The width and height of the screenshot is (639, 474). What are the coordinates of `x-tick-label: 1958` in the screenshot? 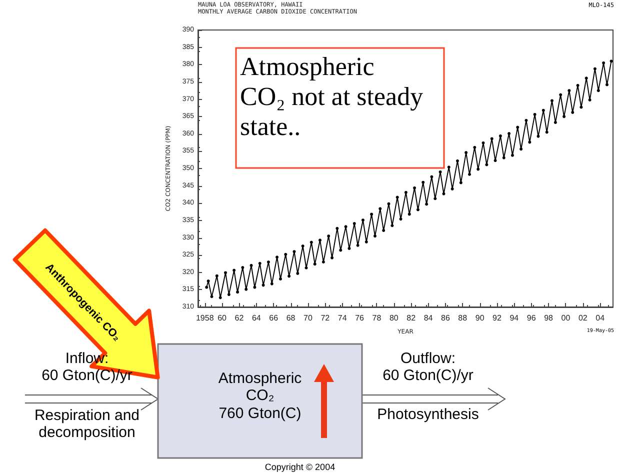 It's located at (205, 318).